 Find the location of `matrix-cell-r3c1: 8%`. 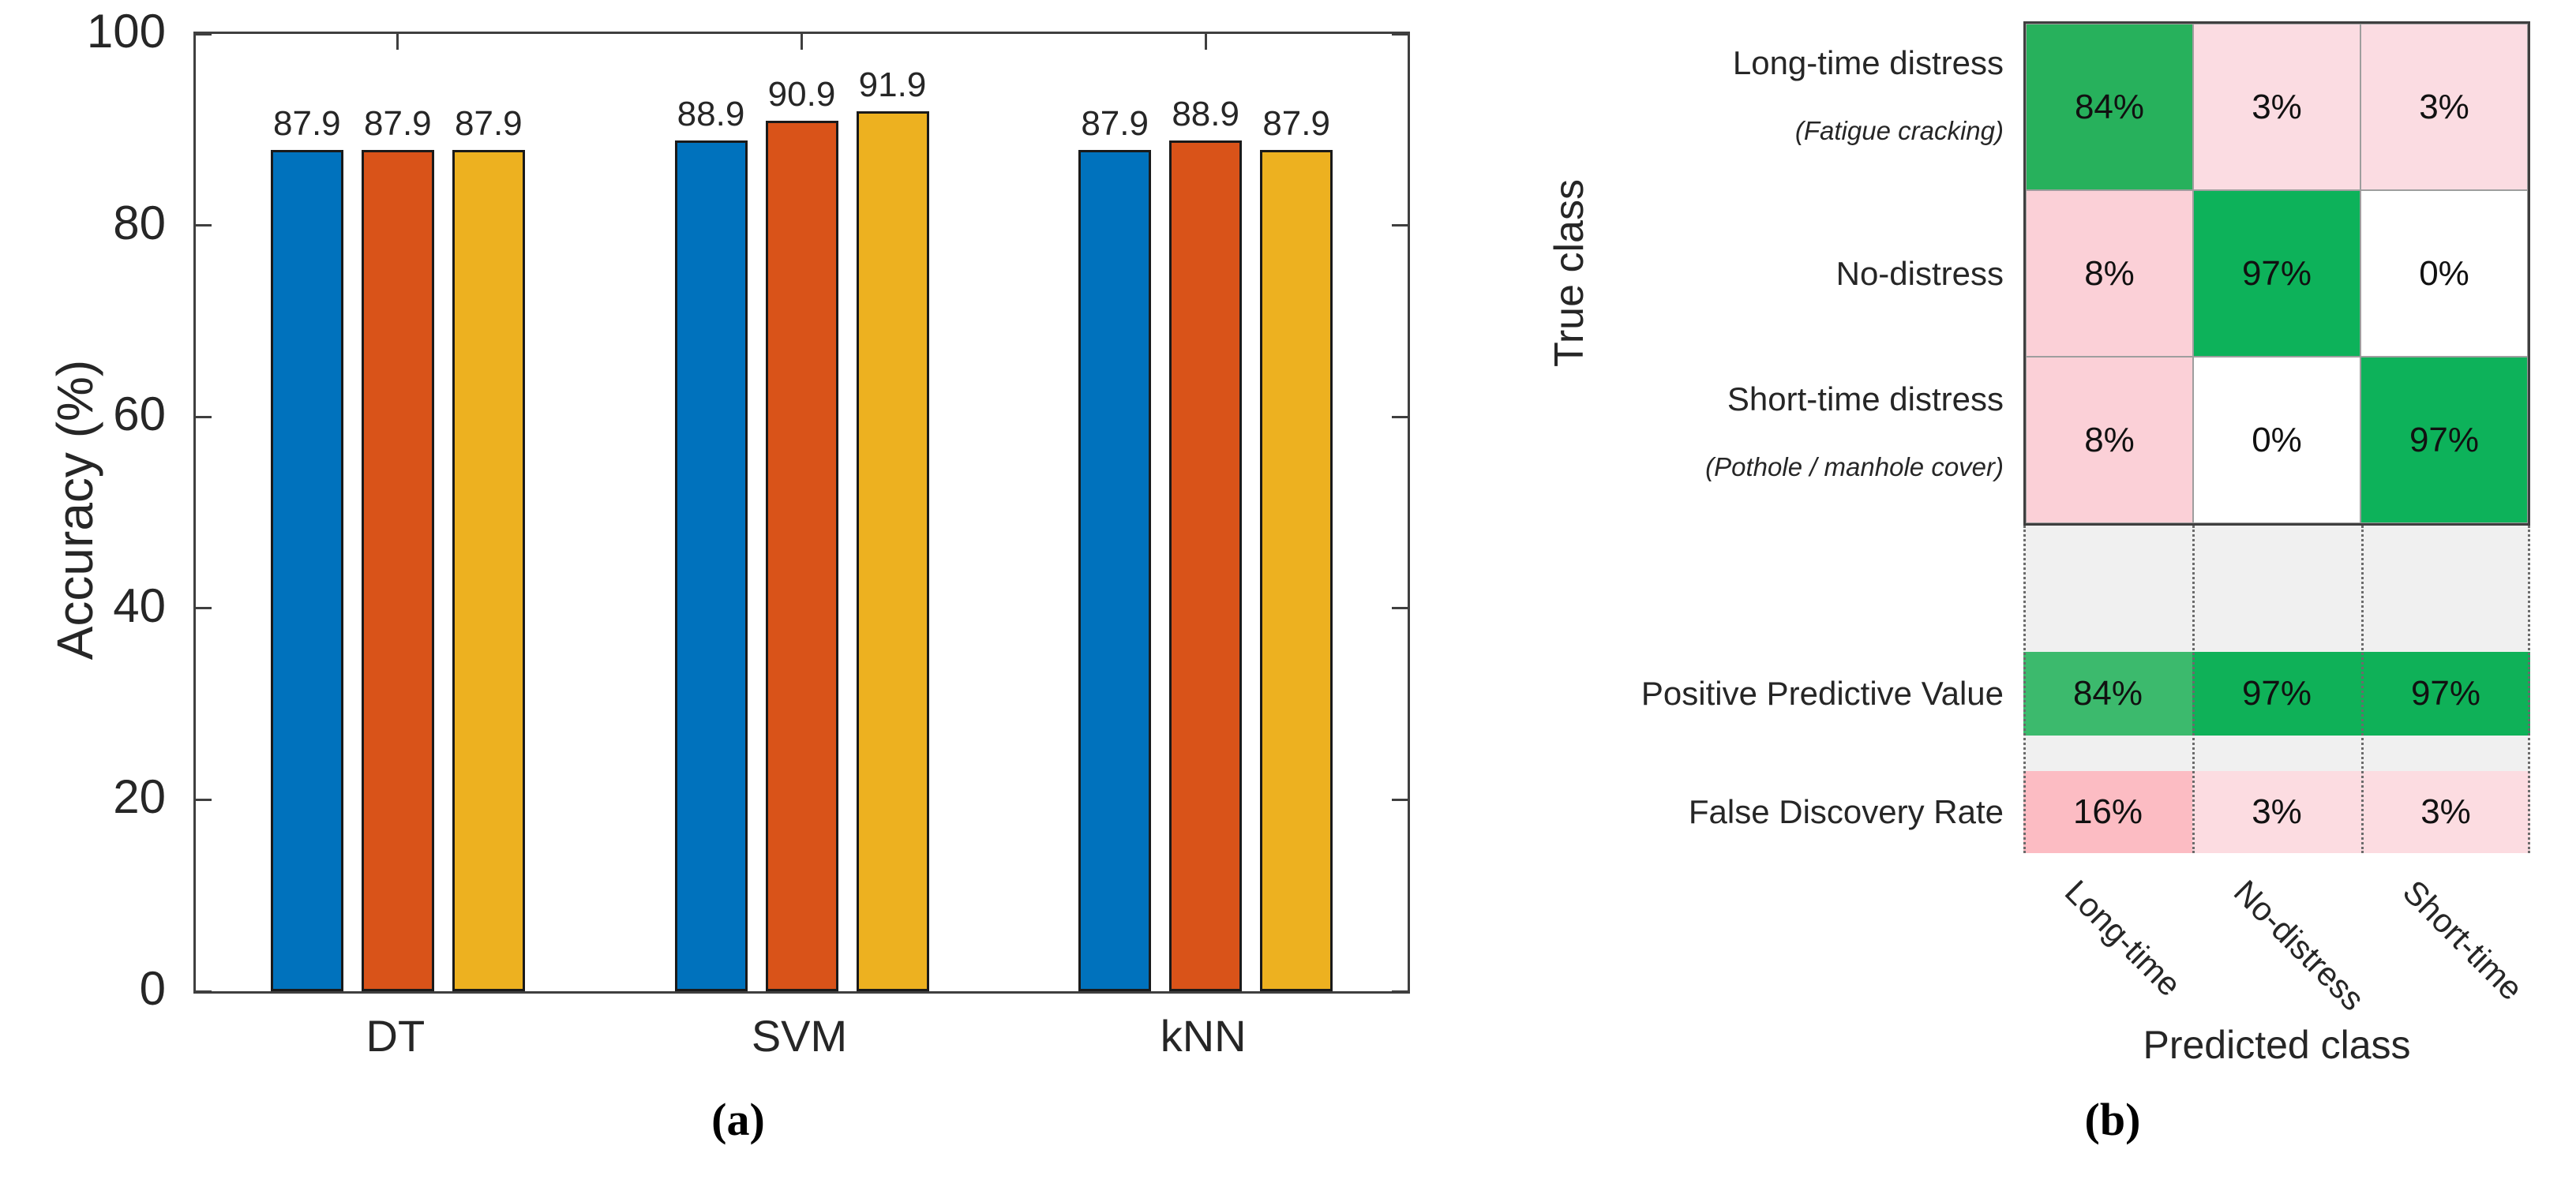

matrix-cell-r3c1: 8% is located at coordinates (2109, 440).